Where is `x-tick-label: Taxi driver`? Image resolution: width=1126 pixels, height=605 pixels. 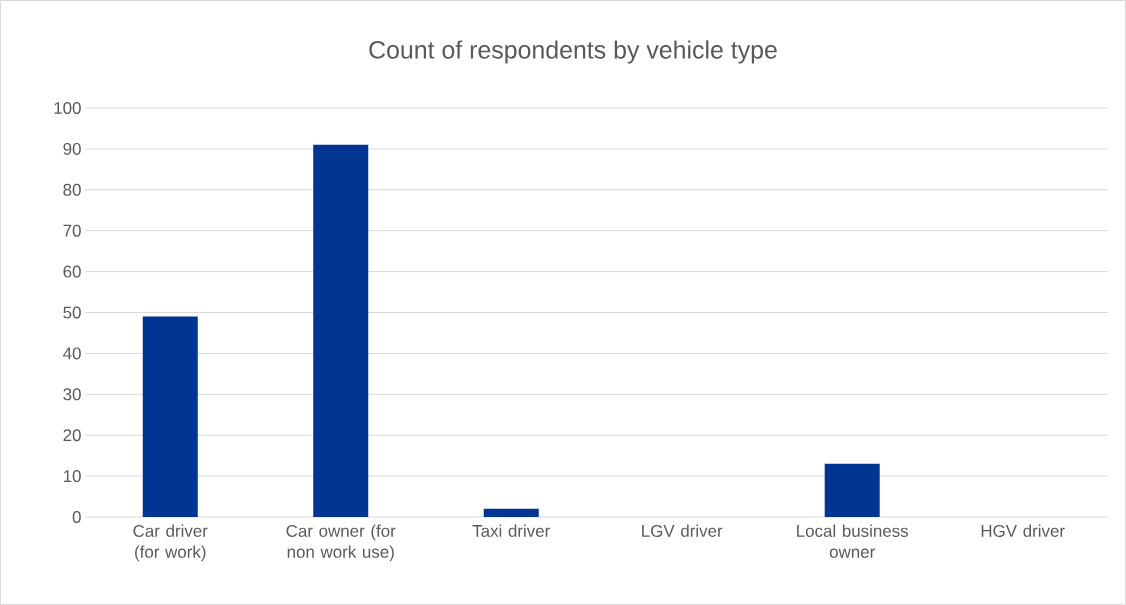
x-tick-label: Taxi driver is located at coordinates (511, 530).